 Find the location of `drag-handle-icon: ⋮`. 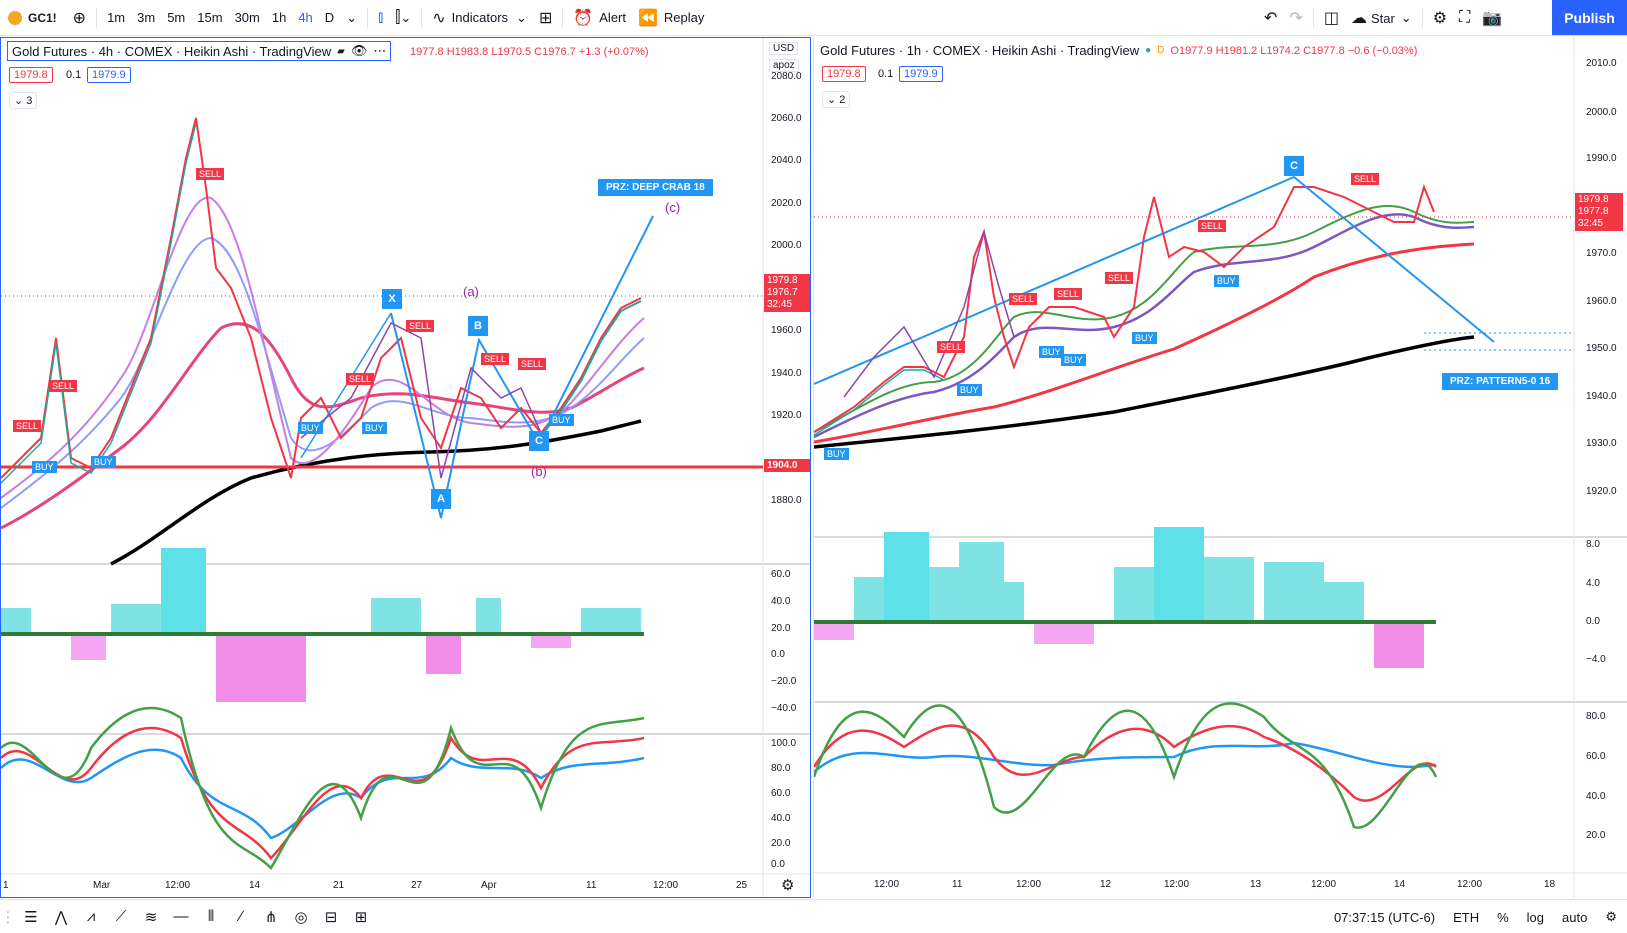

drag-handle-icon: ⋮ is located at coordinates (8, 917).